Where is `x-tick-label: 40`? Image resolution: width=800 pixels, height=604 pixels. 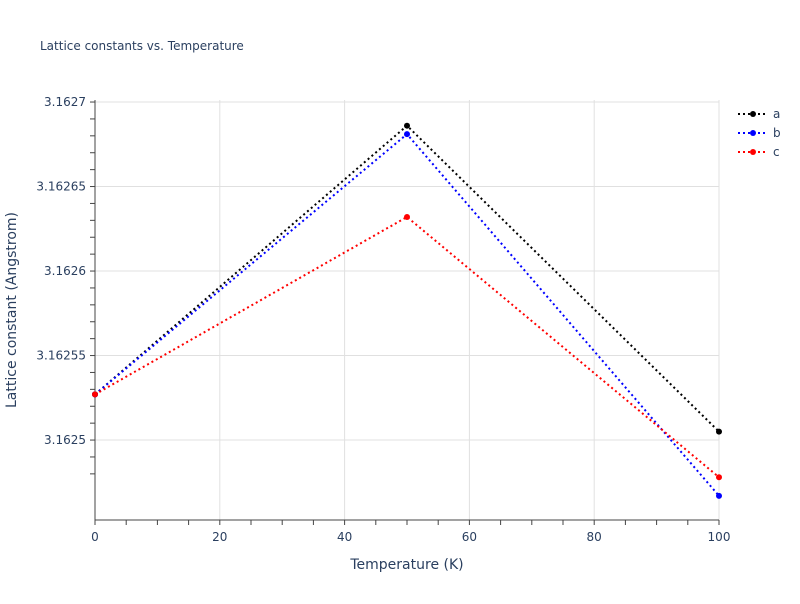
x-tick-label: 40 is located at coordinates (344, 537).